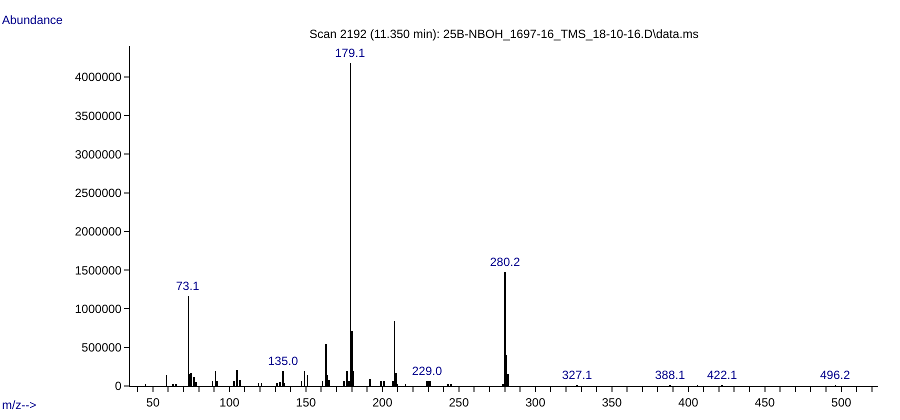 The height and width of the screenshot is (420, 900). Describe the element at coordinates (102, 347) in the screenshot. I see `y-tick-label: 500000` at that location.